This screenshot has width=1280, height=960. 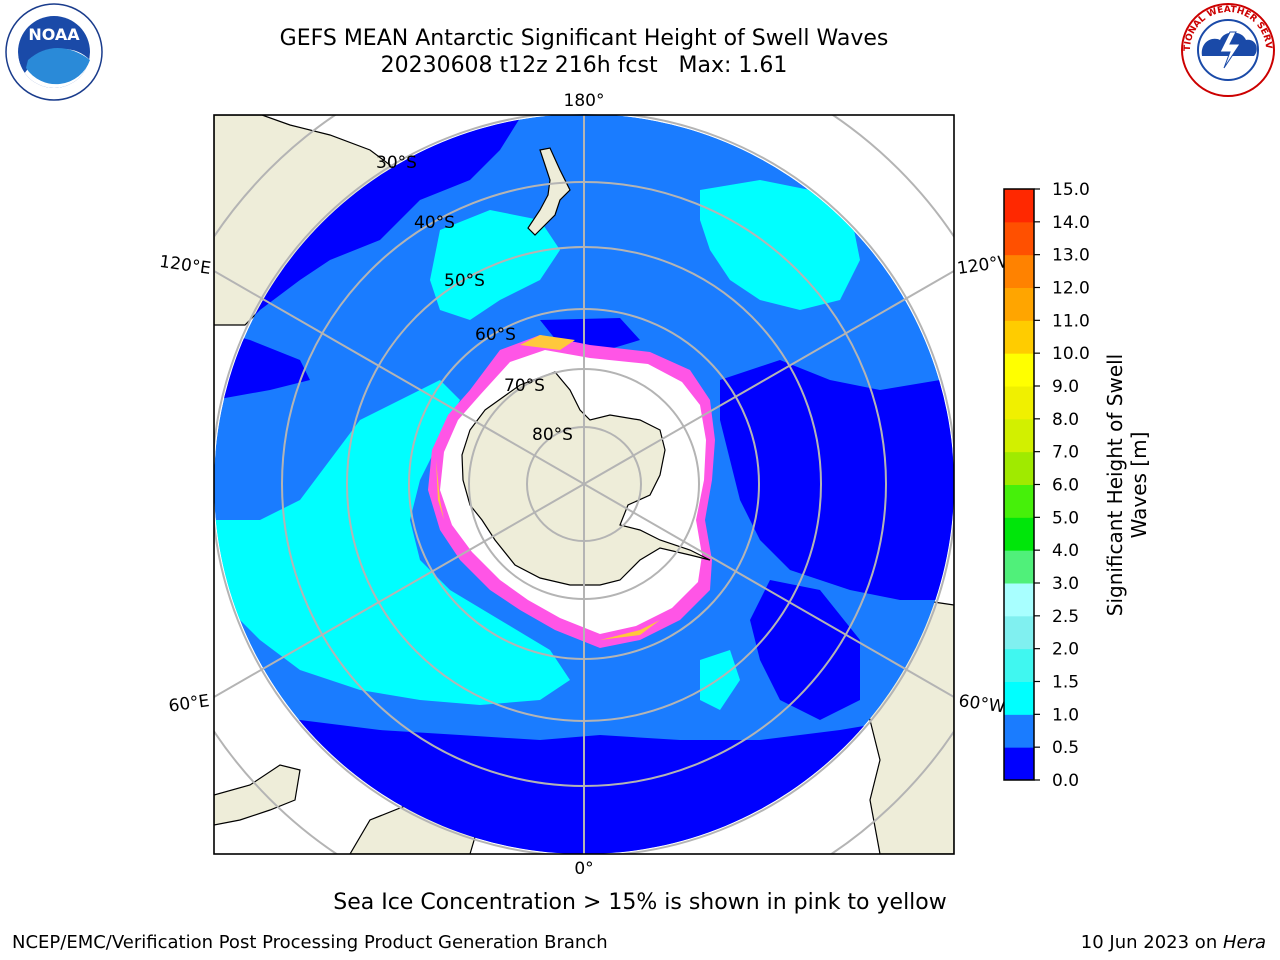 What do you see at coordinates (1139, 485) in the screenshot?
I see `colorbar-title-line2: Waves [m]` at bounding box center [1139, 485].